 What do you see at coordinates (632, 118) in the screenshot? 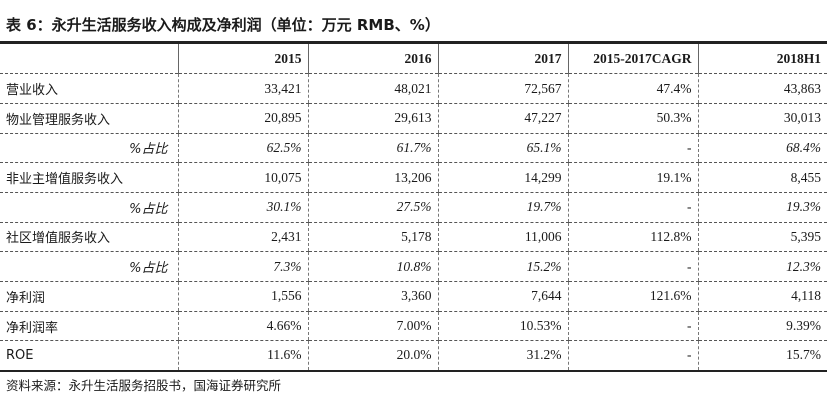
I see `table-cell: 50.3%` at bounding box center [632, 118].